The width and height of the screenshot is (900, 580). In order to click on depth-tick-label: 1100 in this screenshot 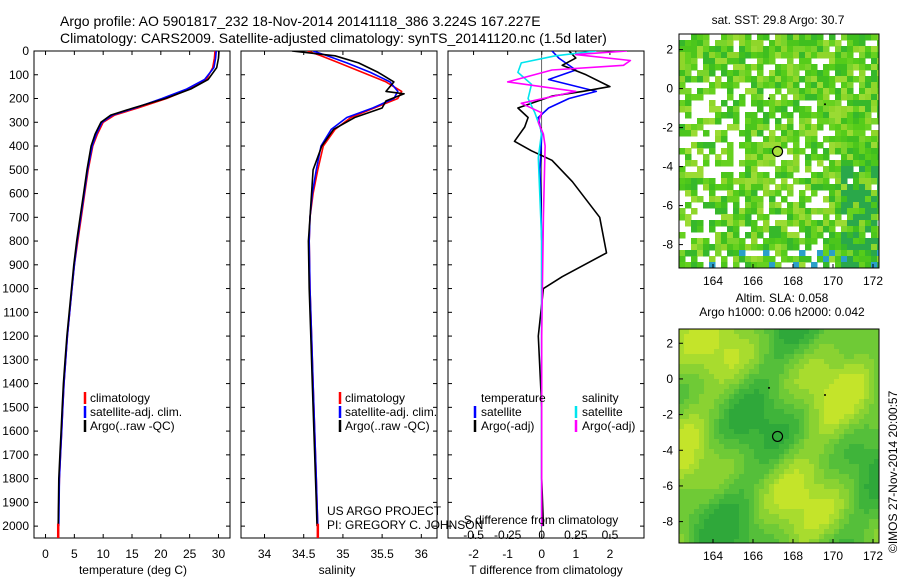, I will do `click(16, 312)`.